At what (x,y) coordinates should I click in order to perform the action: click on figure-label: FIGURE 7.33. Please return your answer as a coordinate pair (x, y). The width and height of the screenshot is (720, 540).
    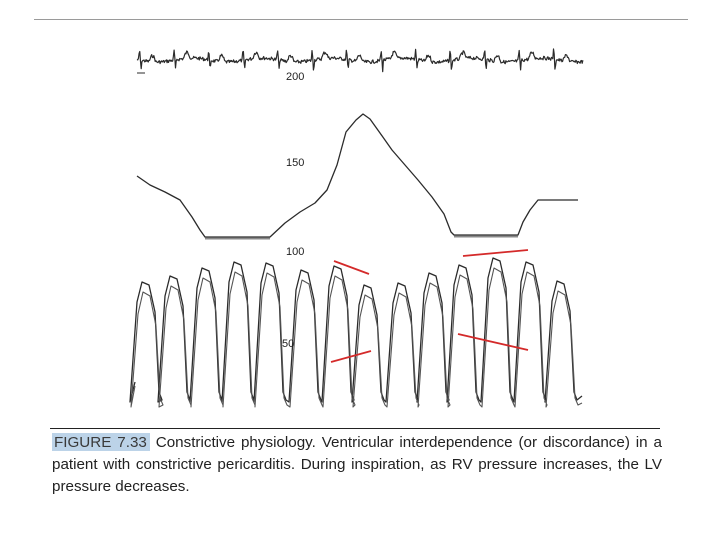
    Looking at the image, I should click on (101, 442).